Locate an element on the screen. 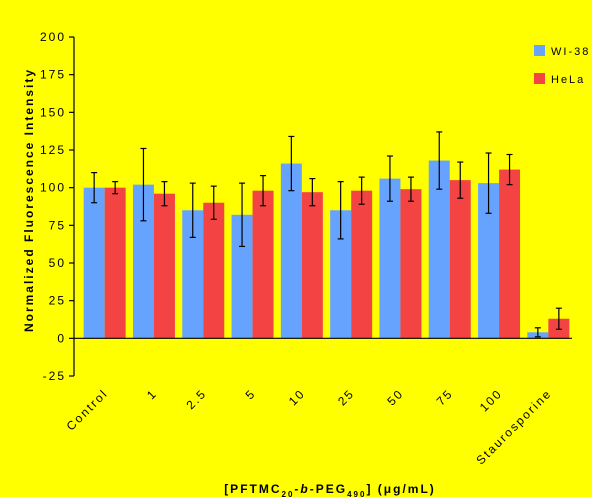 This screenshot has height=504, width=600. legend-swatch-wi38 is located at coordinates (539, 50).